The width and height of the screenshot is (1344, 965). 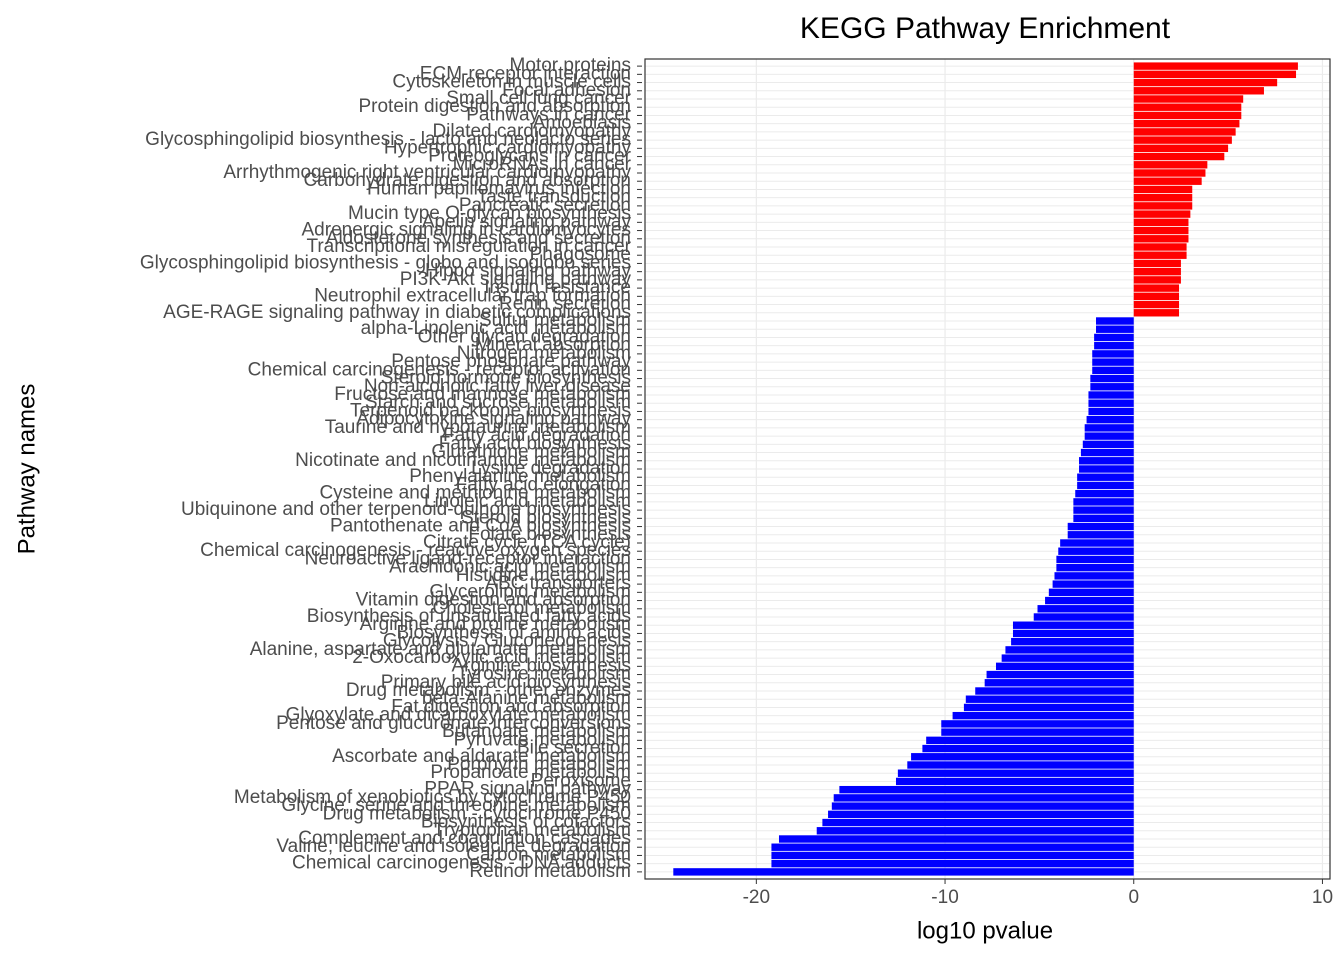 What do you see at coordinates (527, 542) in the screenshot?
I see `y-tick-label: Citrate cycle (TCA cycle)` at bounding box center [527, 542].